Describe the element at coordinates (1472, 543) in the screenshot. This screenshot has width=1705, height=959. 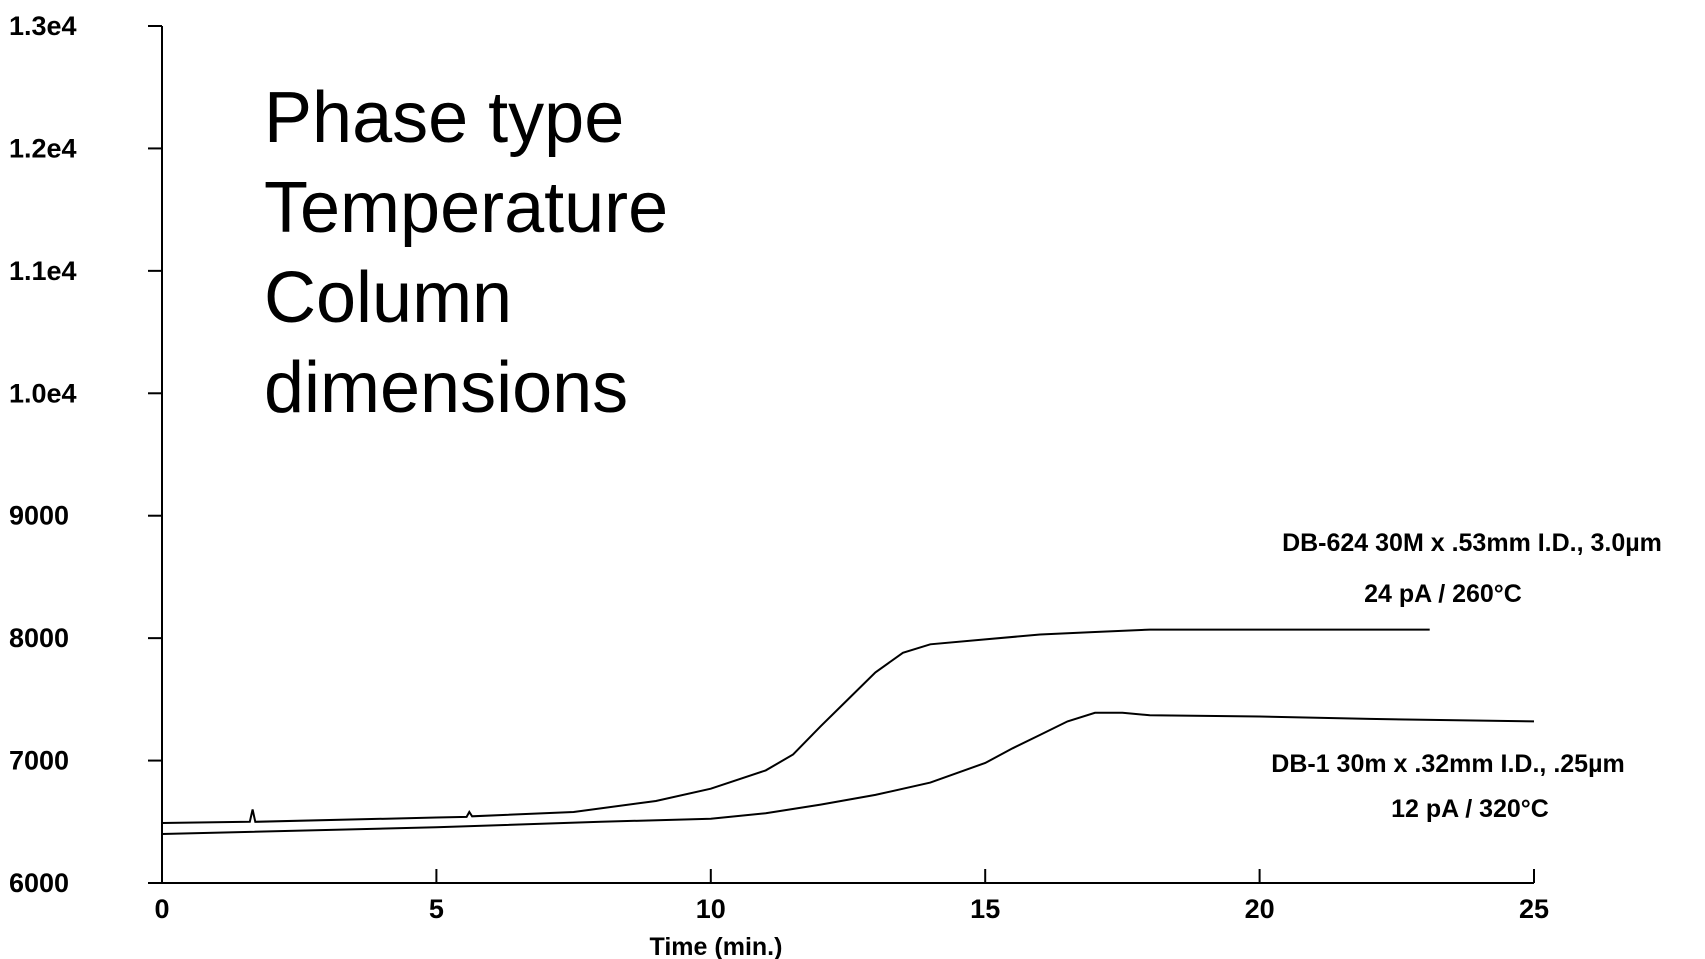
I see `series-label: DB-624 30M x .53mm I.D., 3.0µm` at that location.